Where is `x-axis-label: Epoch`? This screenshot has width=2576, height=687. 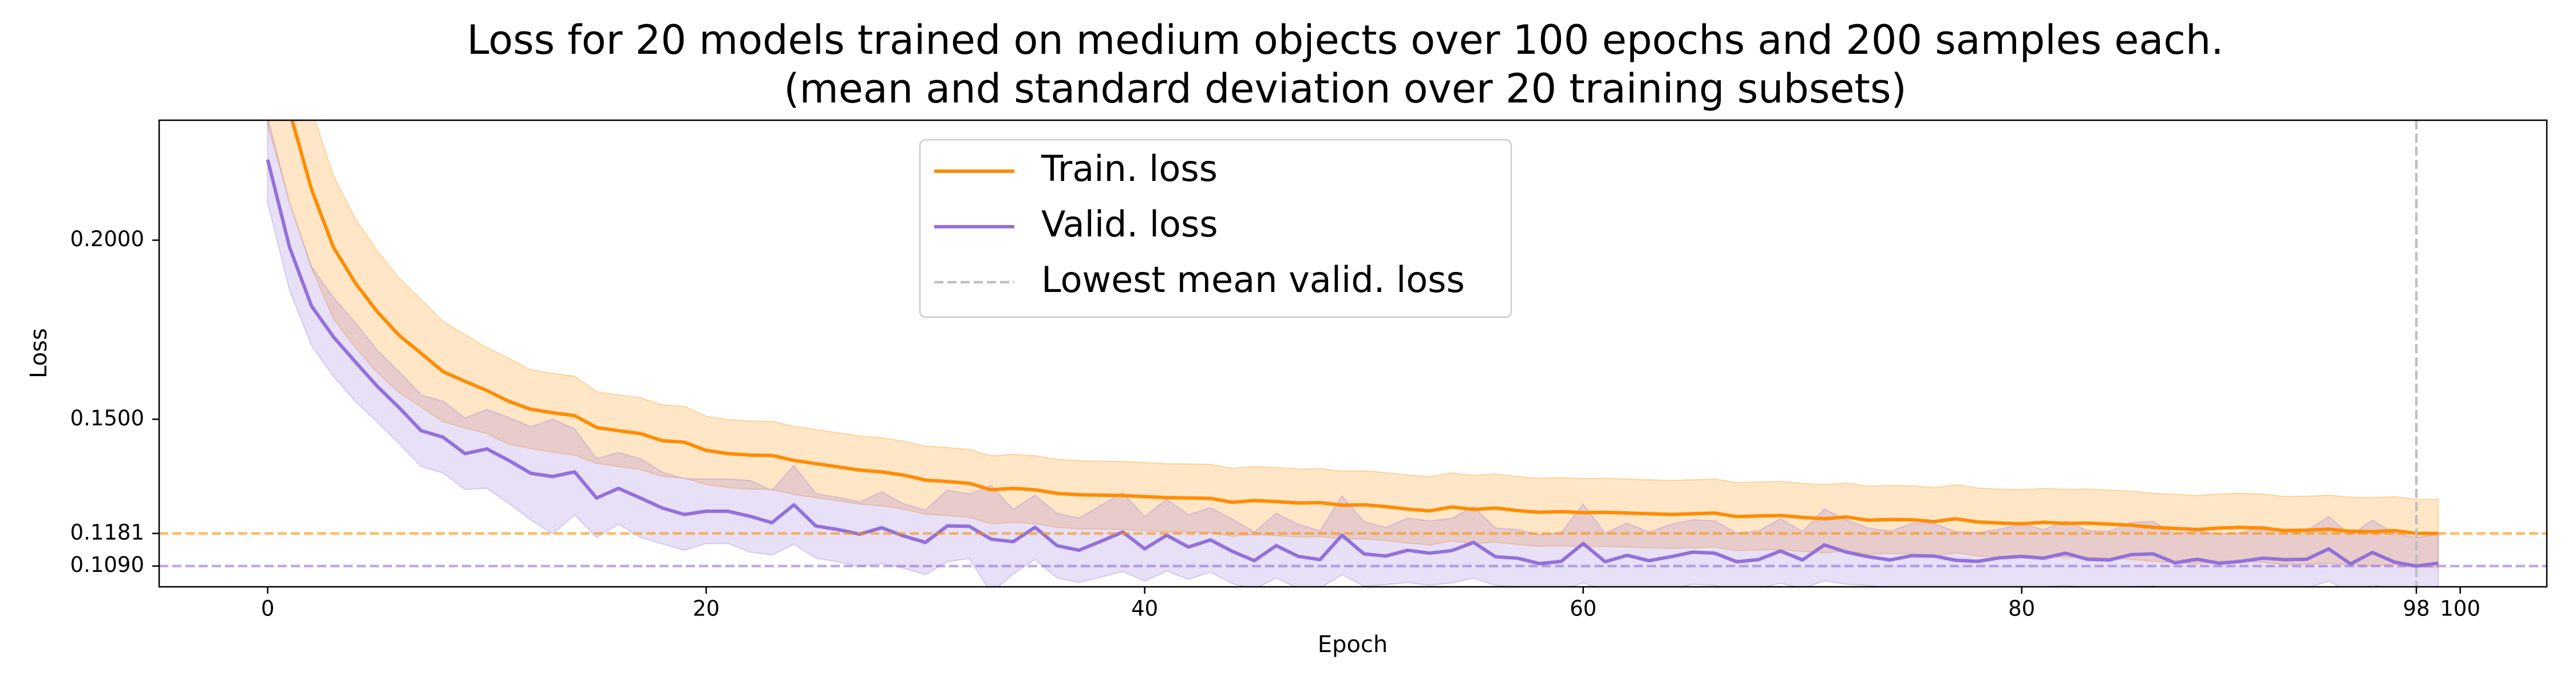 x-axis-label: Epoch is located at coordinates (1353, 644).